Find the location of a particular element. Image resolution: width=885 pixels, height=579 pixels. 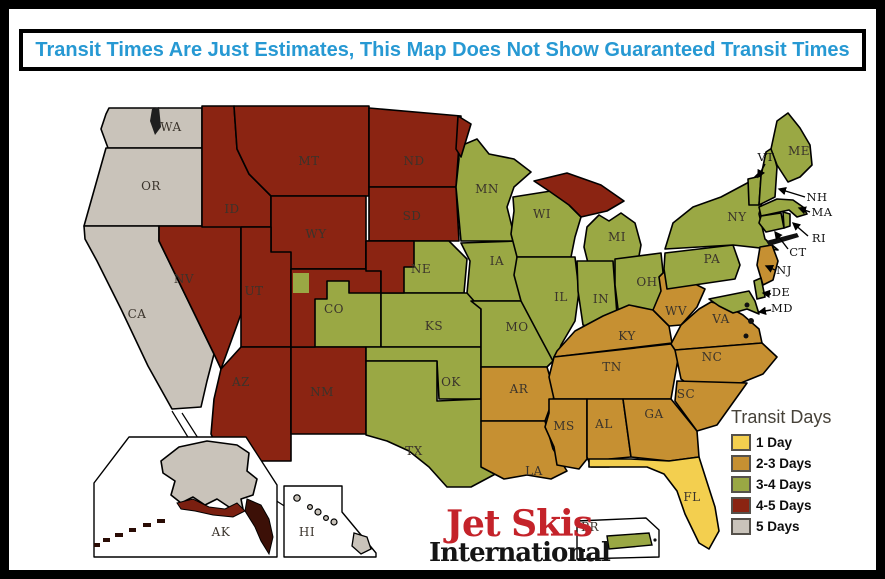

state-label-oh: OH is located at coordinates (646, 282).